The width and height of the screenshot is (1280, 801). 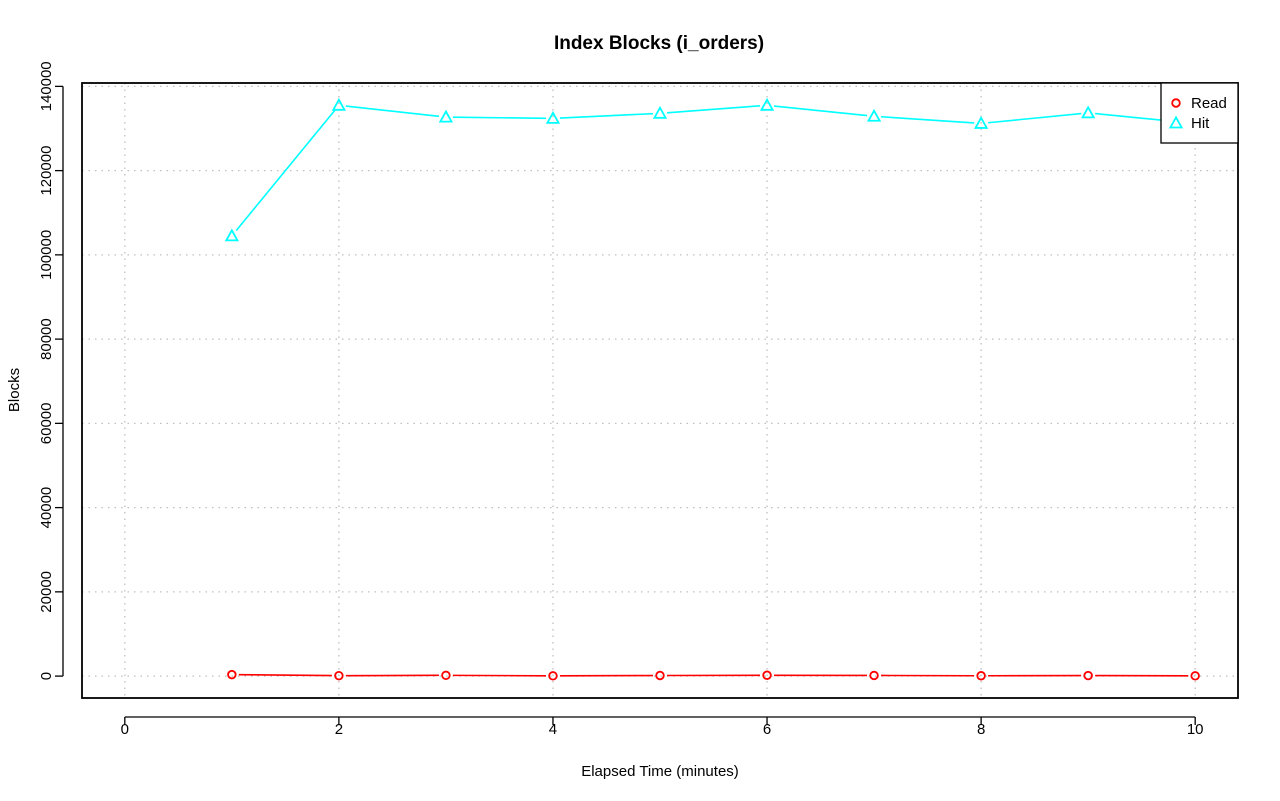 I want to click on legend-marker-read, so click(x=1176, y=103).